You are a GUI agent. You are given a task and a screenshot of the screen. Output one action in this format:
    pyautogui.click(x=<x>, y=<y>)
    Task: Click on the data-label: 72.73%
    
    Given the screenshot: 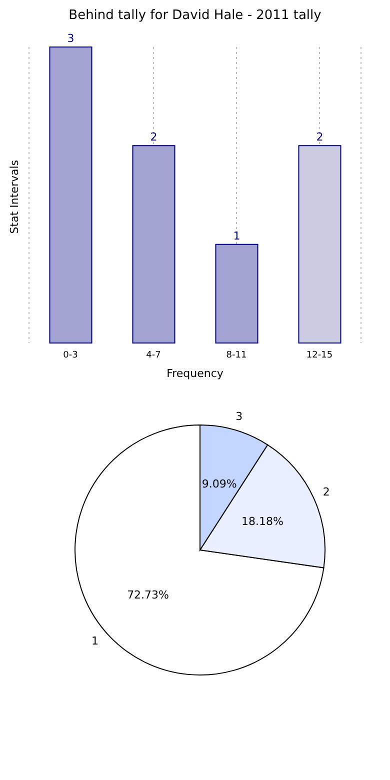 What is the action you would take?
    pyautogui.click(x=148, y=595)
    